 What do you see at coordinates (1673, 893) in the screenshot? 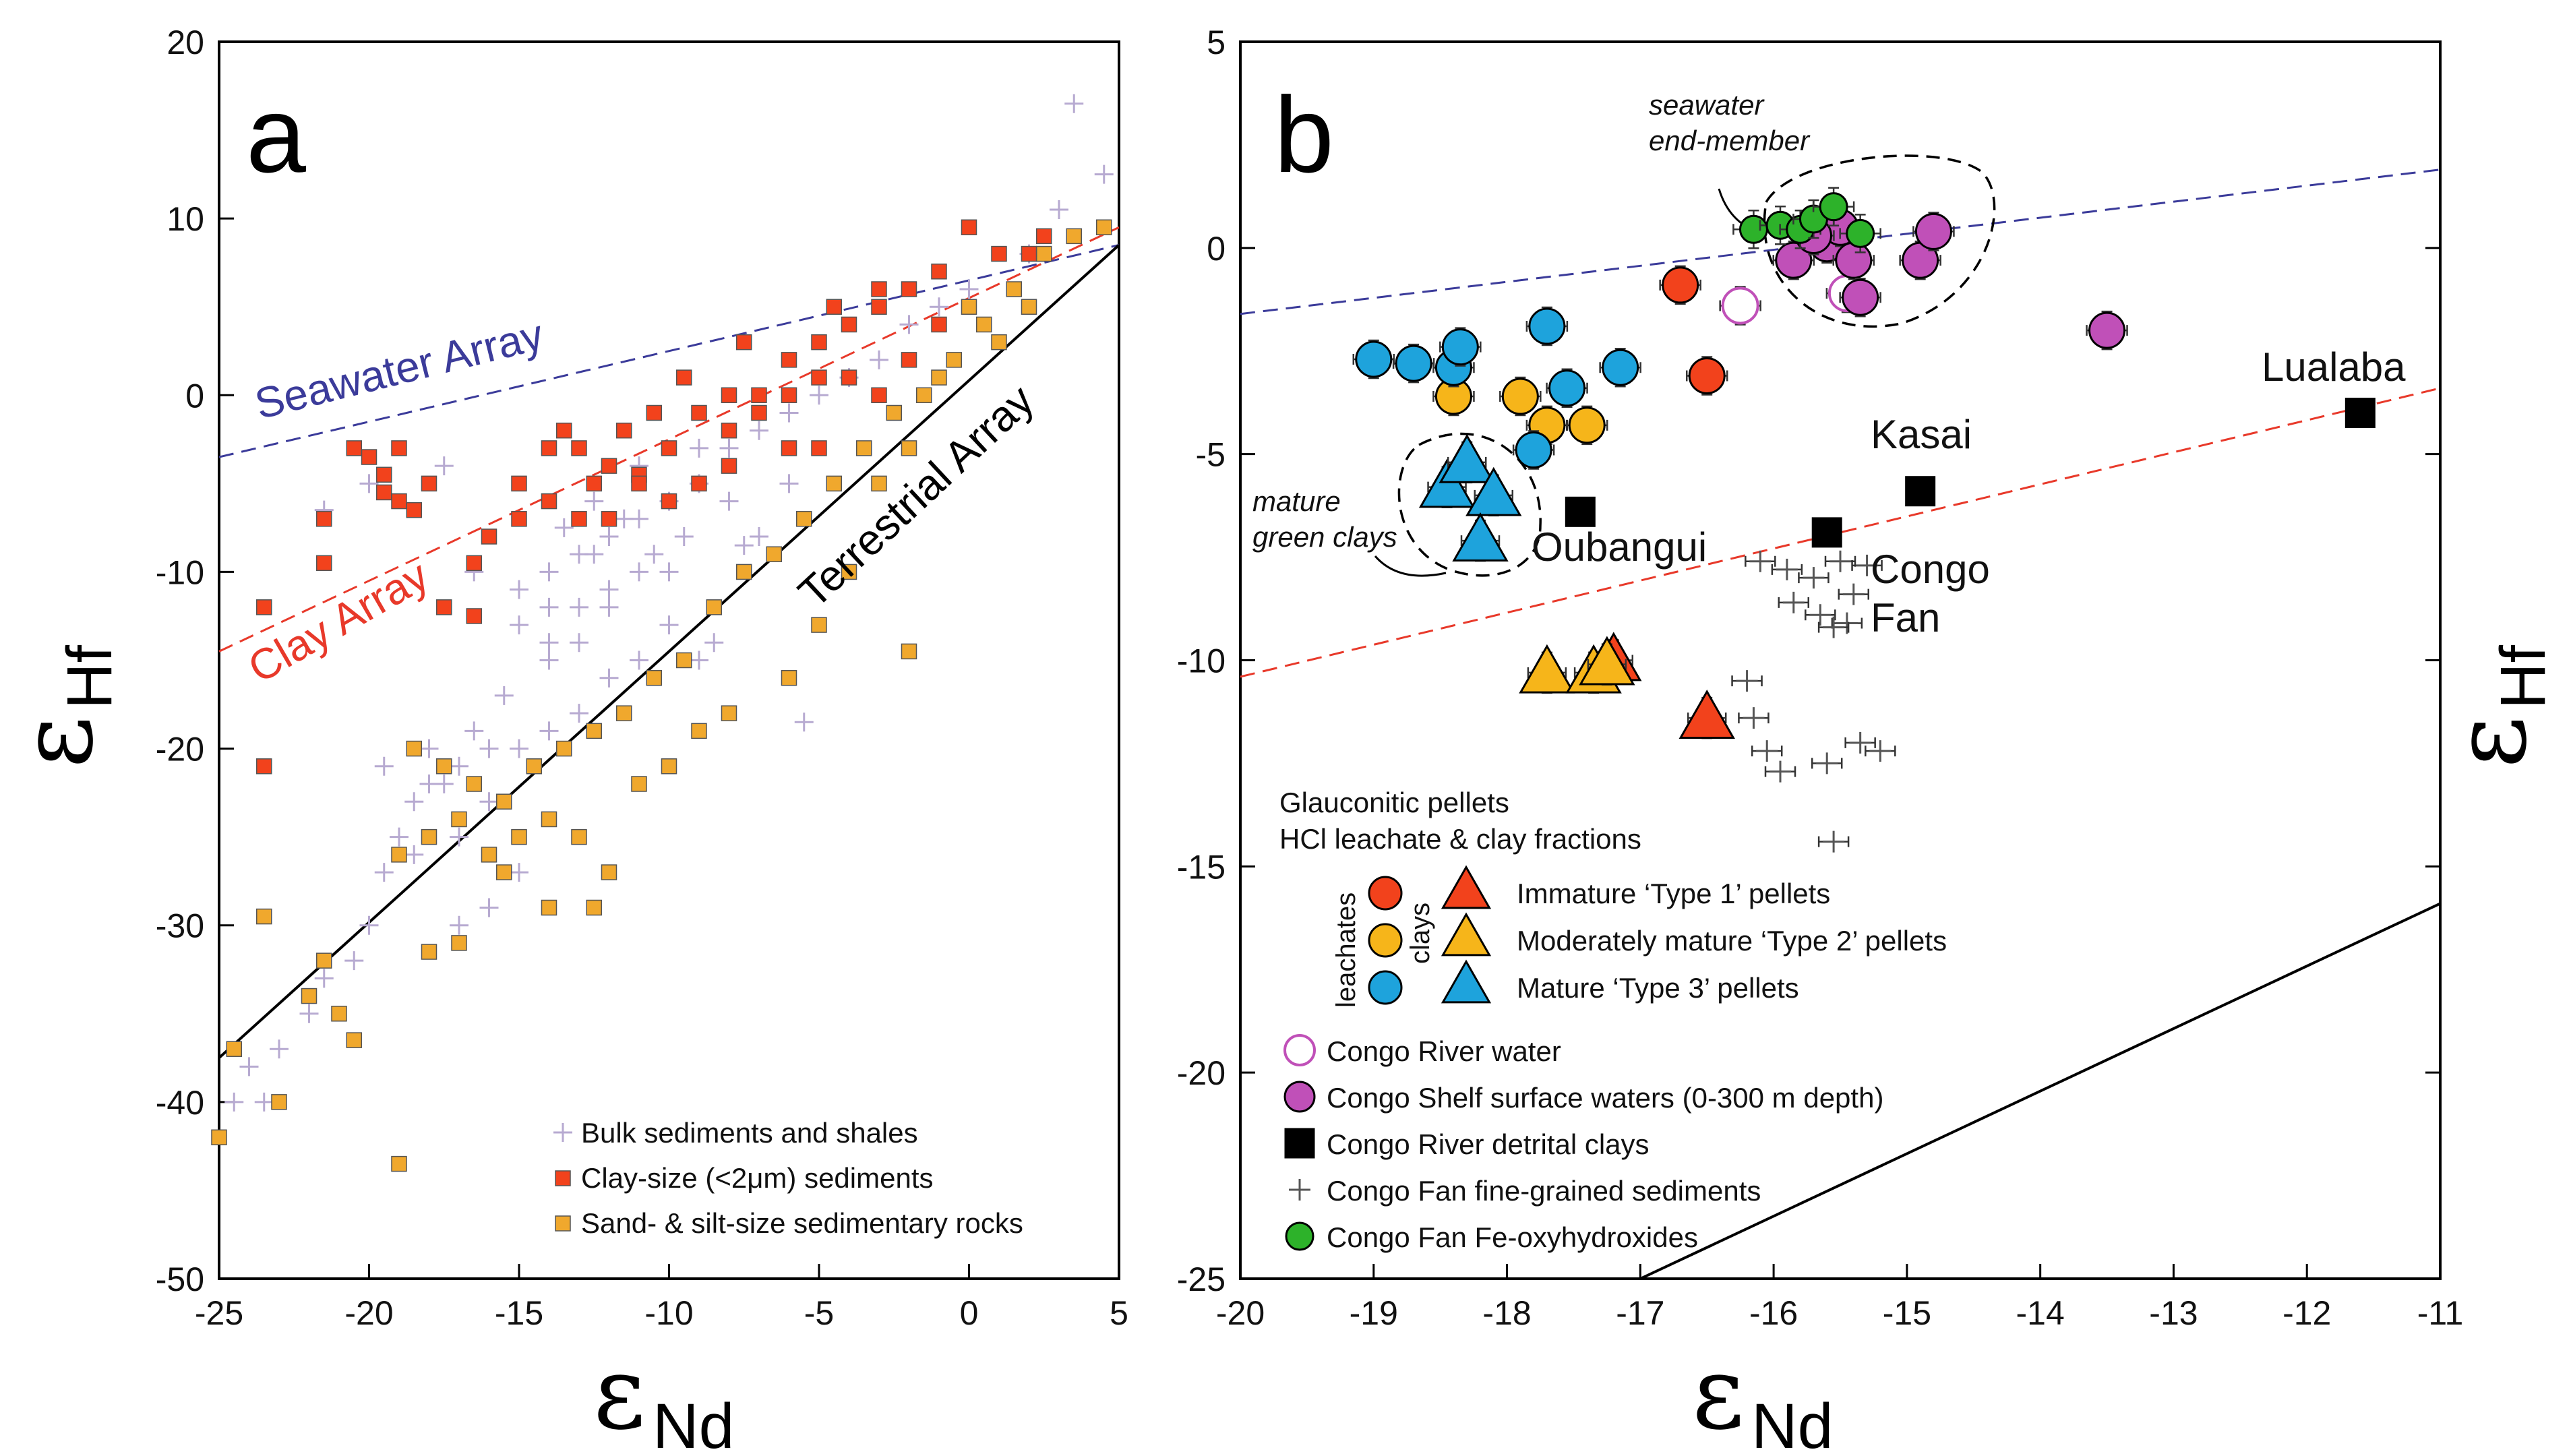
I see `legend-b-type1: Immature ‘Type 1’ pellets` at bounding box center [1673, 893].